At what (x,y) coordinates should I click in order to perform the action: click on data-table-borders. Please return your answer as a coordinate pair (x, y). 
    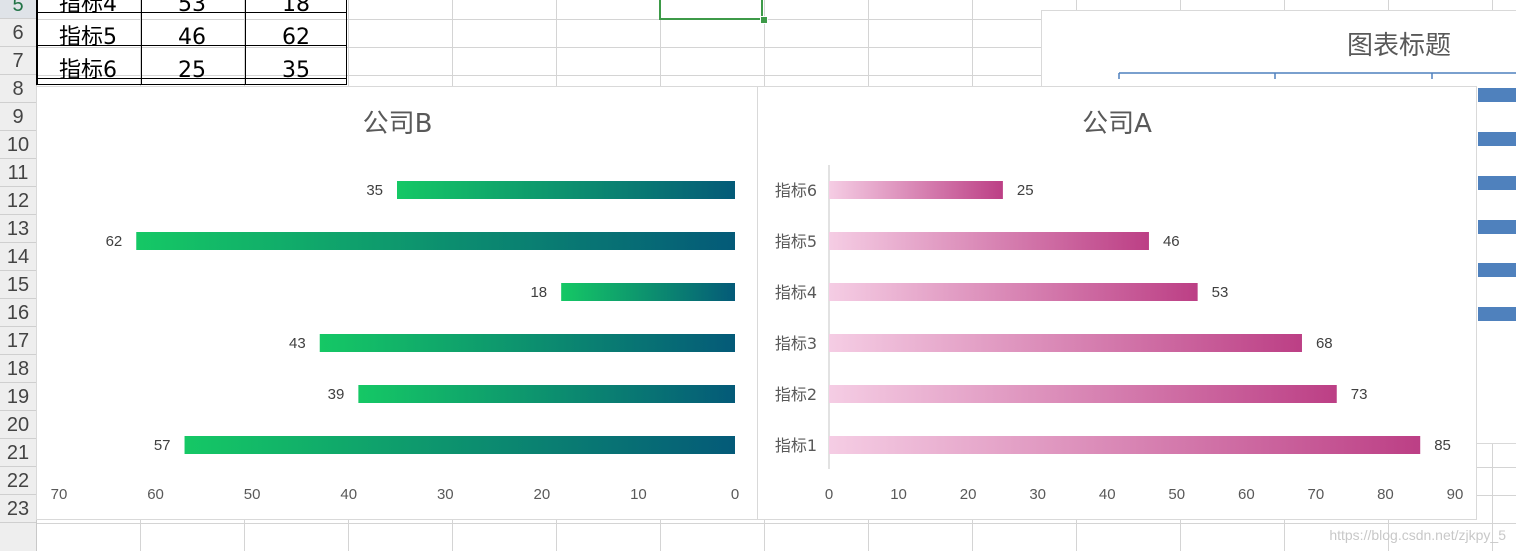
    Looking at the image, I should click on (191, 42).